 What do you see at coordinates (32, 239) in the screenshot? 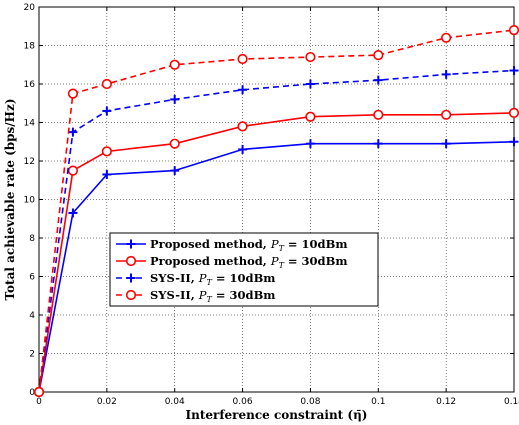
I see `y-tick-label: 8` at bounding box center [32, 239].